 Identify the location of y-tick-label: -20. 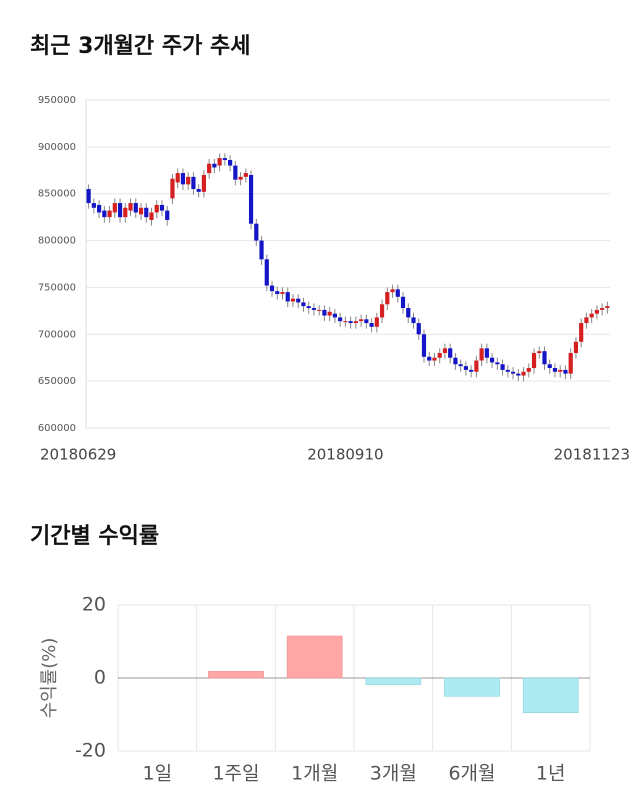
(90, 751).